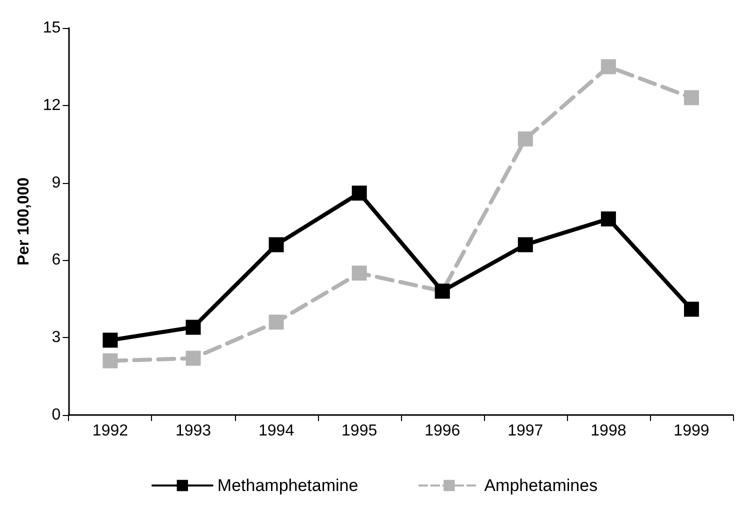 The image size is (749, 519). I want to click on legend-label: Methamphetamine, so click(287, 485).